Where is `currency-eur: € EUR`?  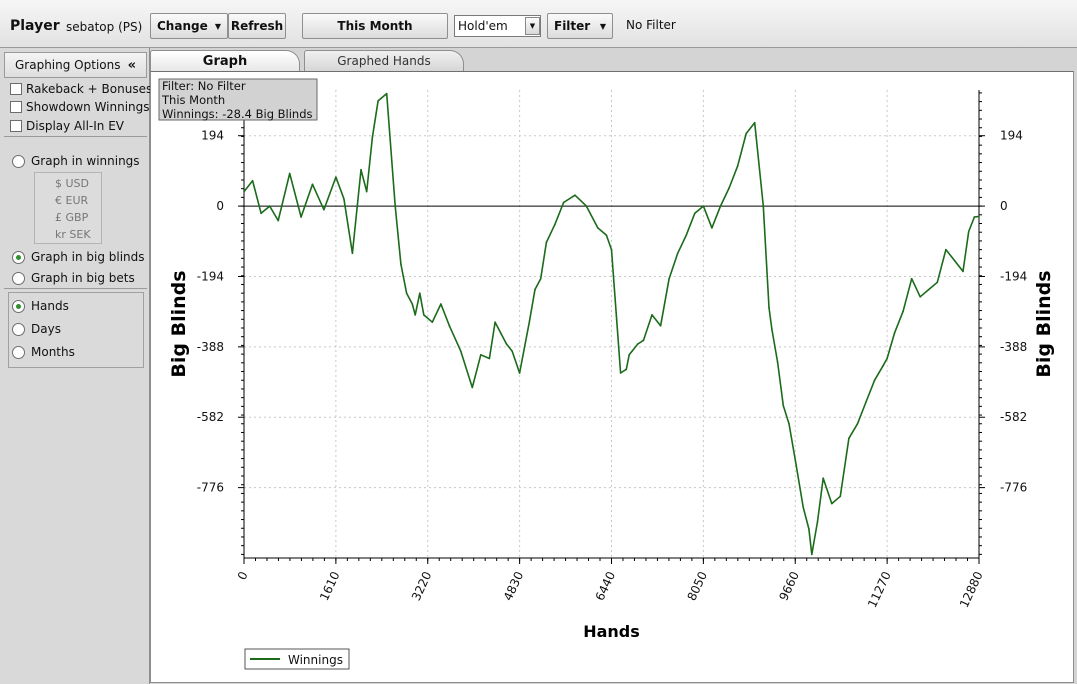
currency-eur: € EUR is located at coordinates (72, 200).